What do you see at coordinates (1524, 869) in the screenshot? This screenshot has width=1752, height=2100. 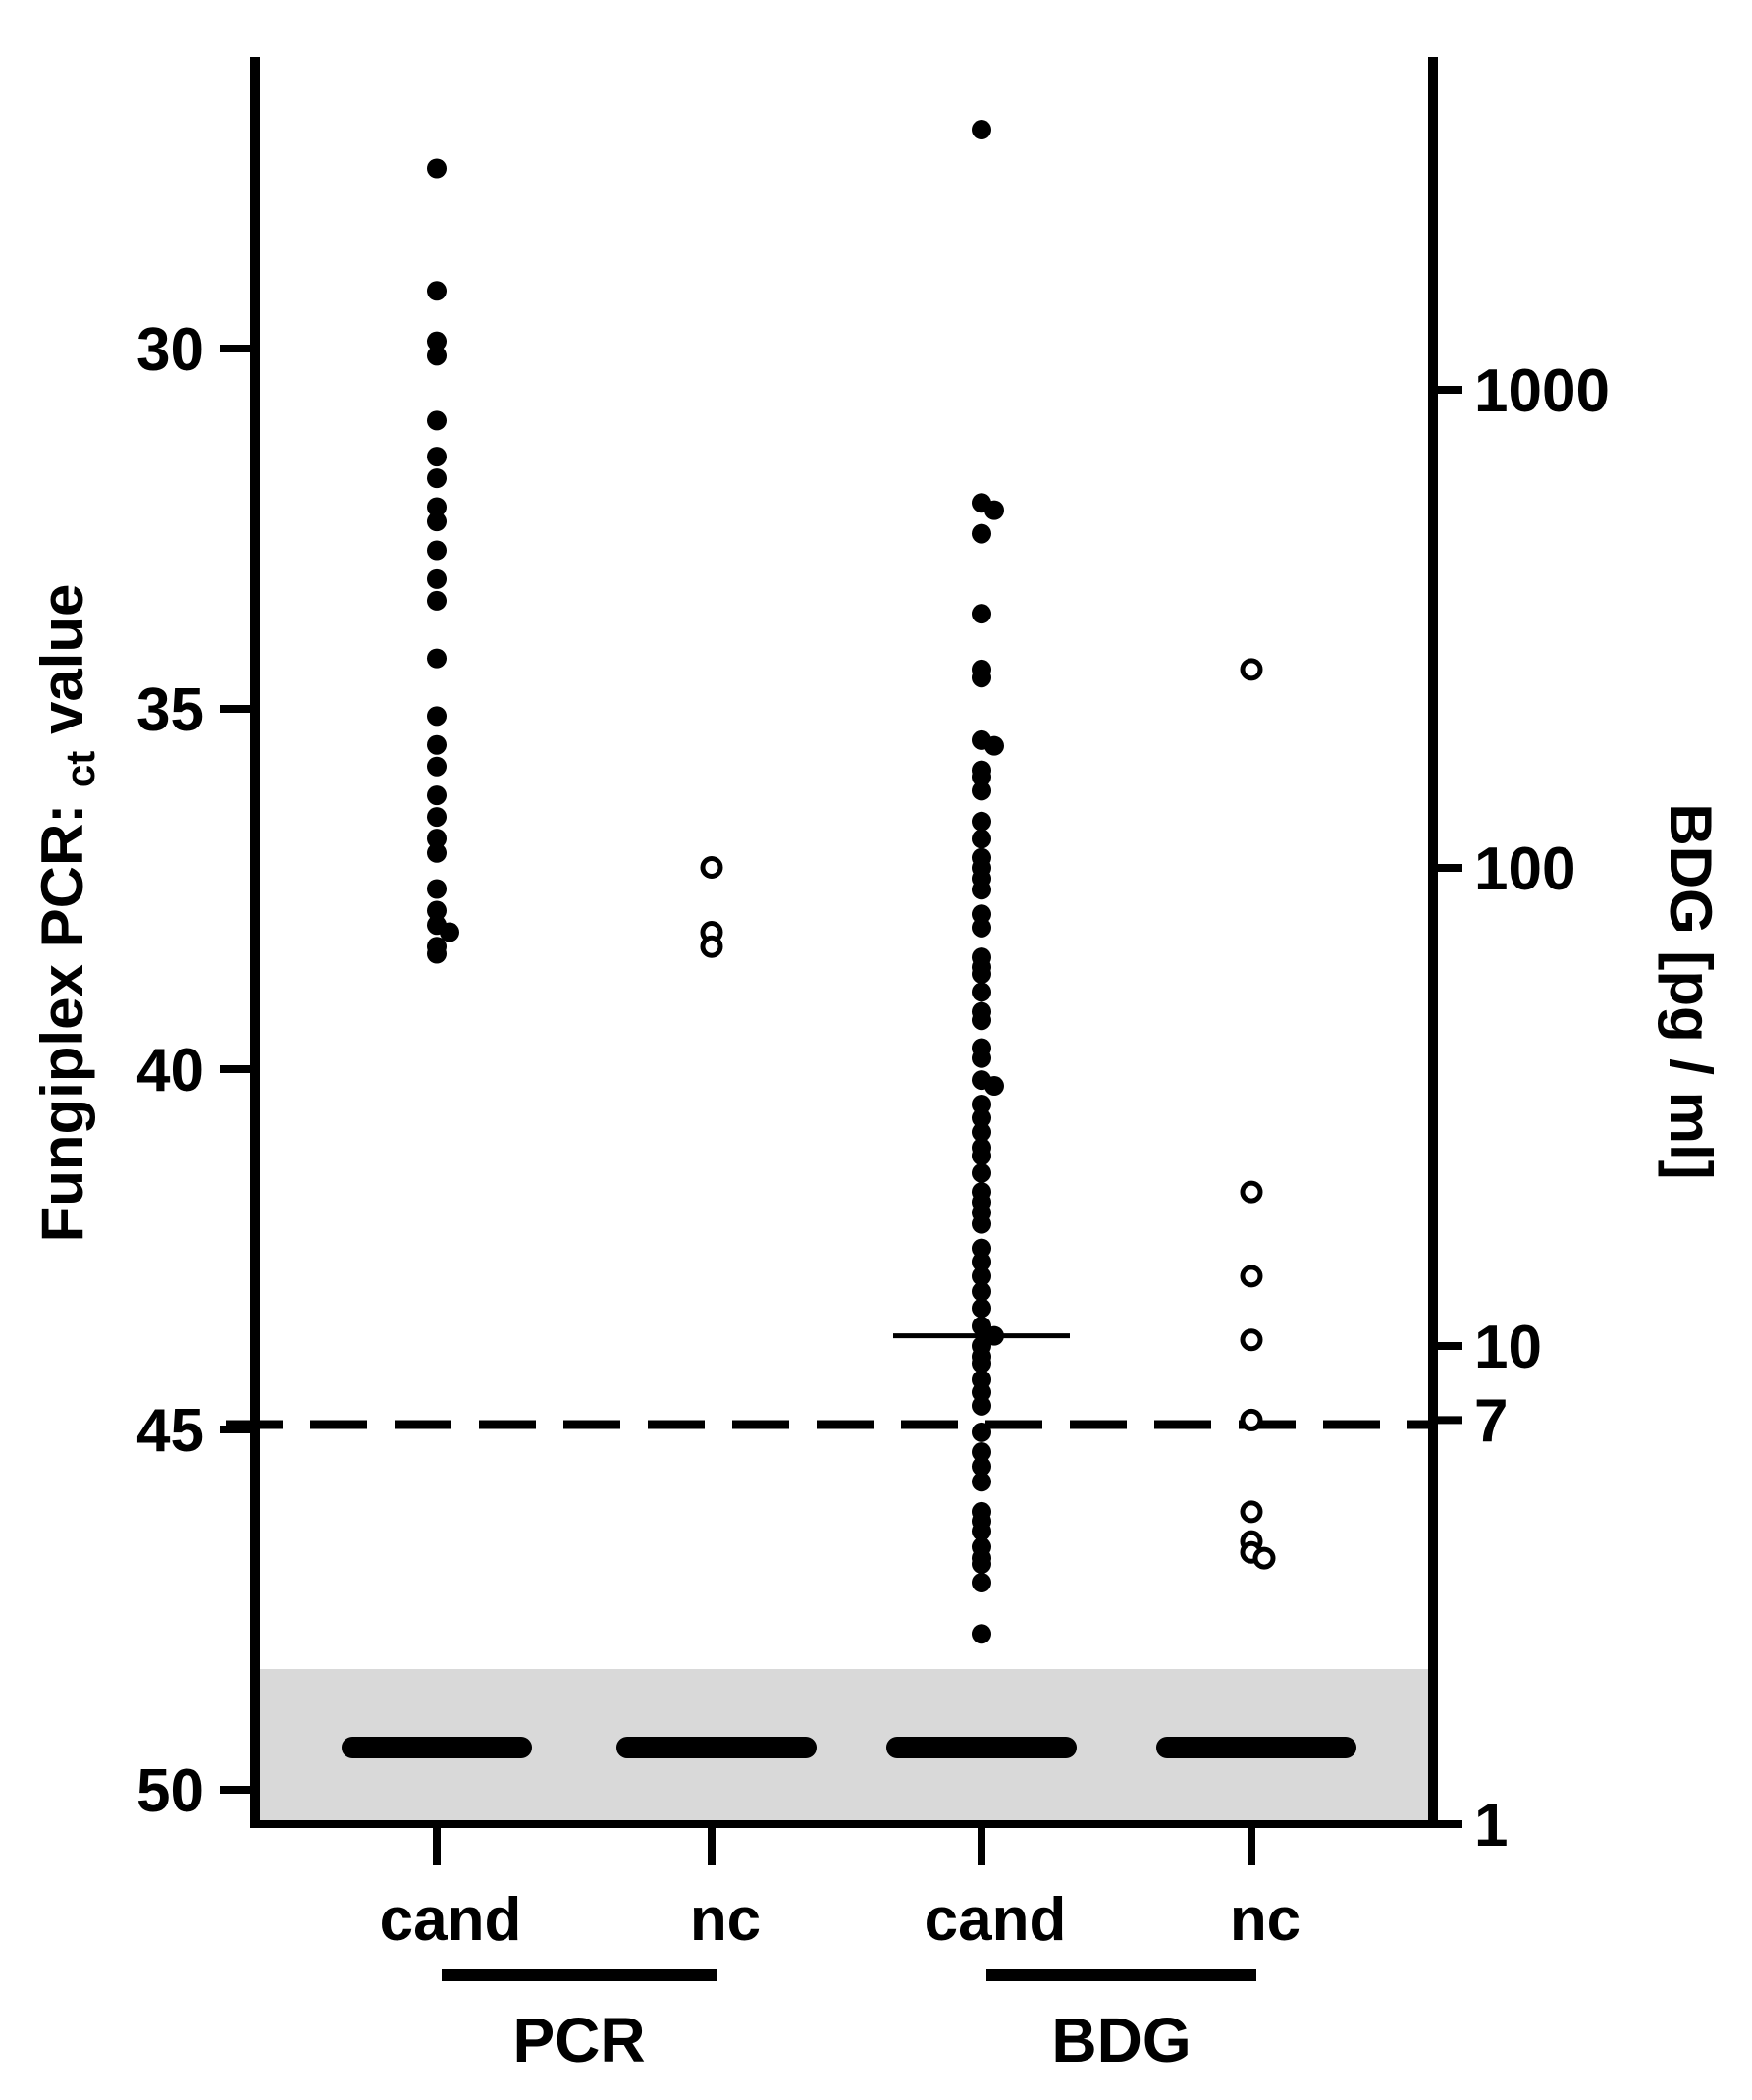 I see `right-tick-label: 100` at bounding box center [1524, 869].